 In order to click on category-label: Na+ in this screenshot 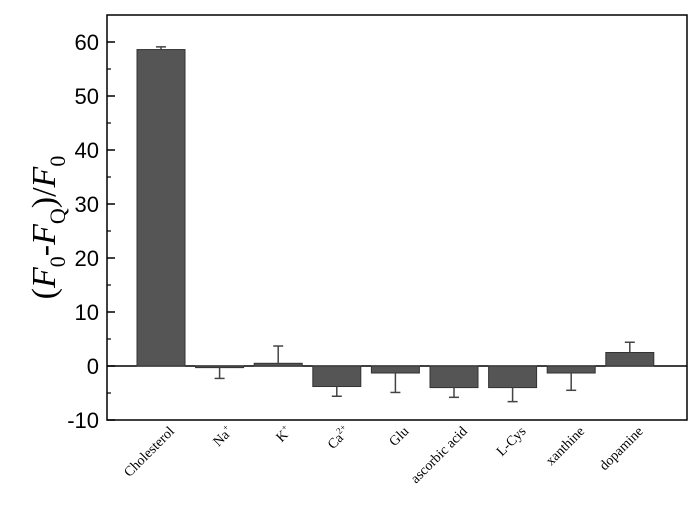, I will do `click(223, 436)`.